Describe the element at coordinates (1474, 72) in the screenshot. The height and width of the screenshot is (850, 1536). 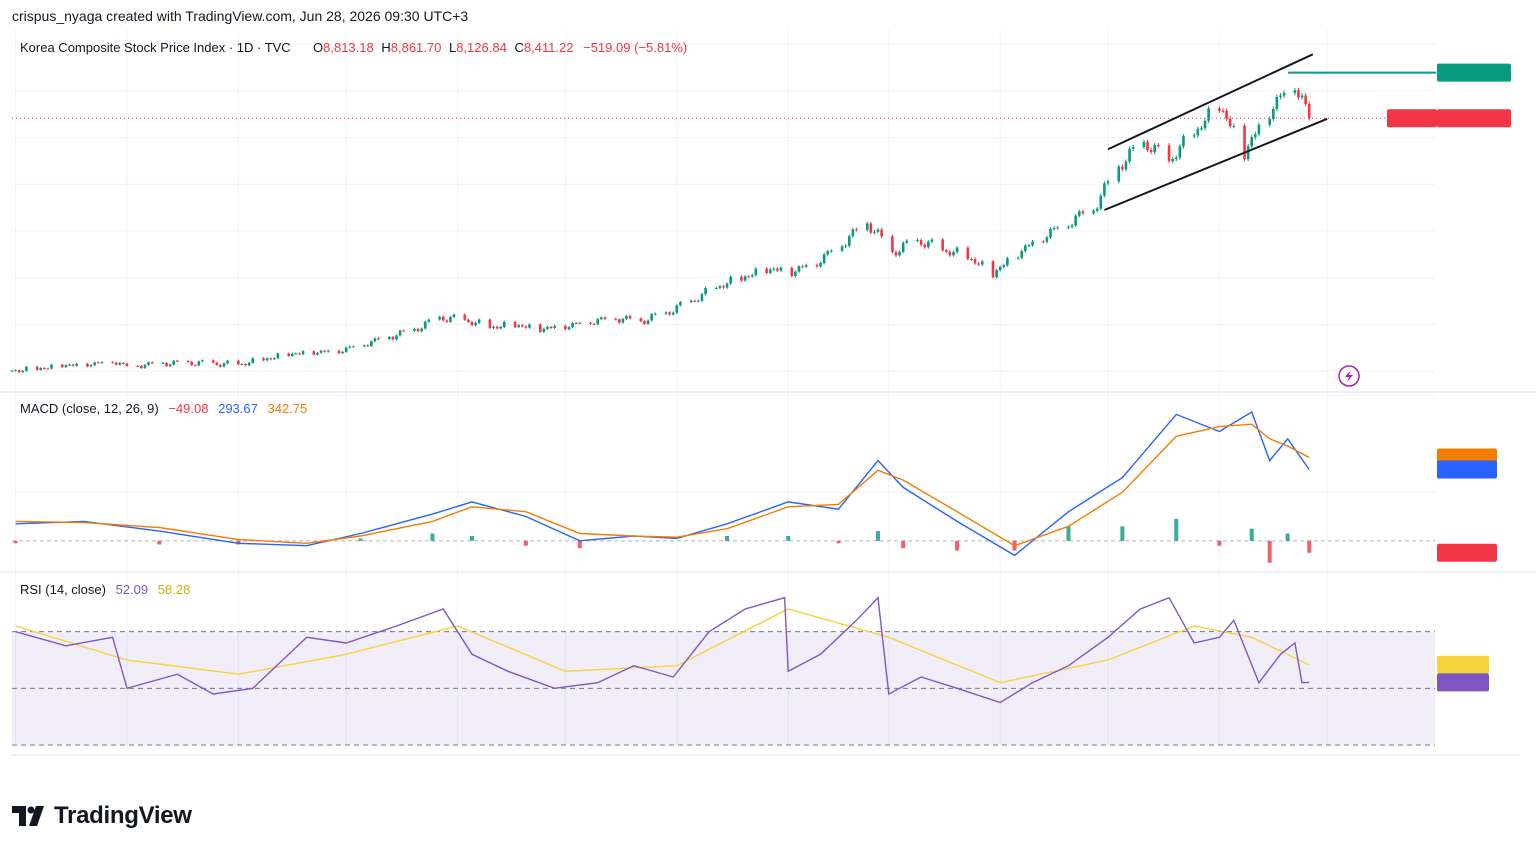
I see `resistance-price-label-bg` at that location.